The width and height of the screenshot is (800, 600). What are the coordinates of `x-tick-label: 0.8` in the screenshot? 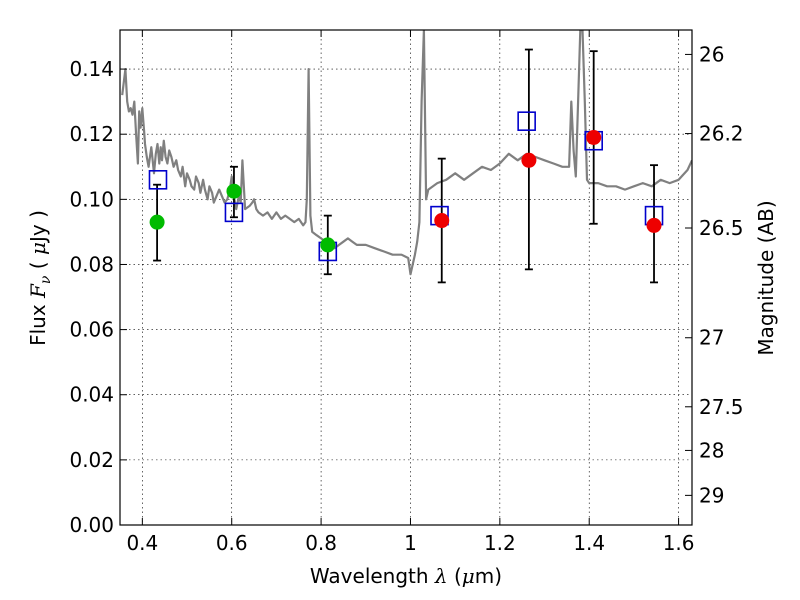 It's located at (321, 543).